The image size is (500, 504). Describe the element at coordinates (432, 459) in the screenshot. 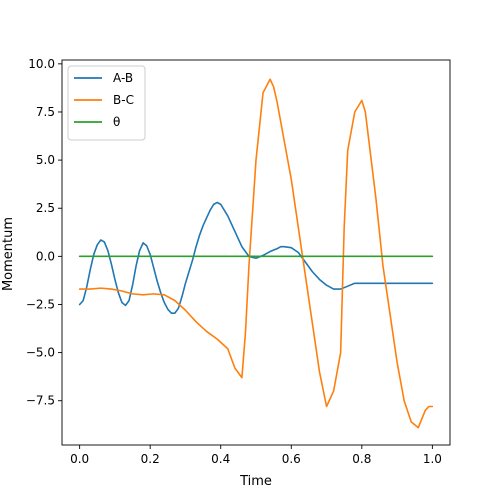

I see `x-tick-label: 1.0` at that location.